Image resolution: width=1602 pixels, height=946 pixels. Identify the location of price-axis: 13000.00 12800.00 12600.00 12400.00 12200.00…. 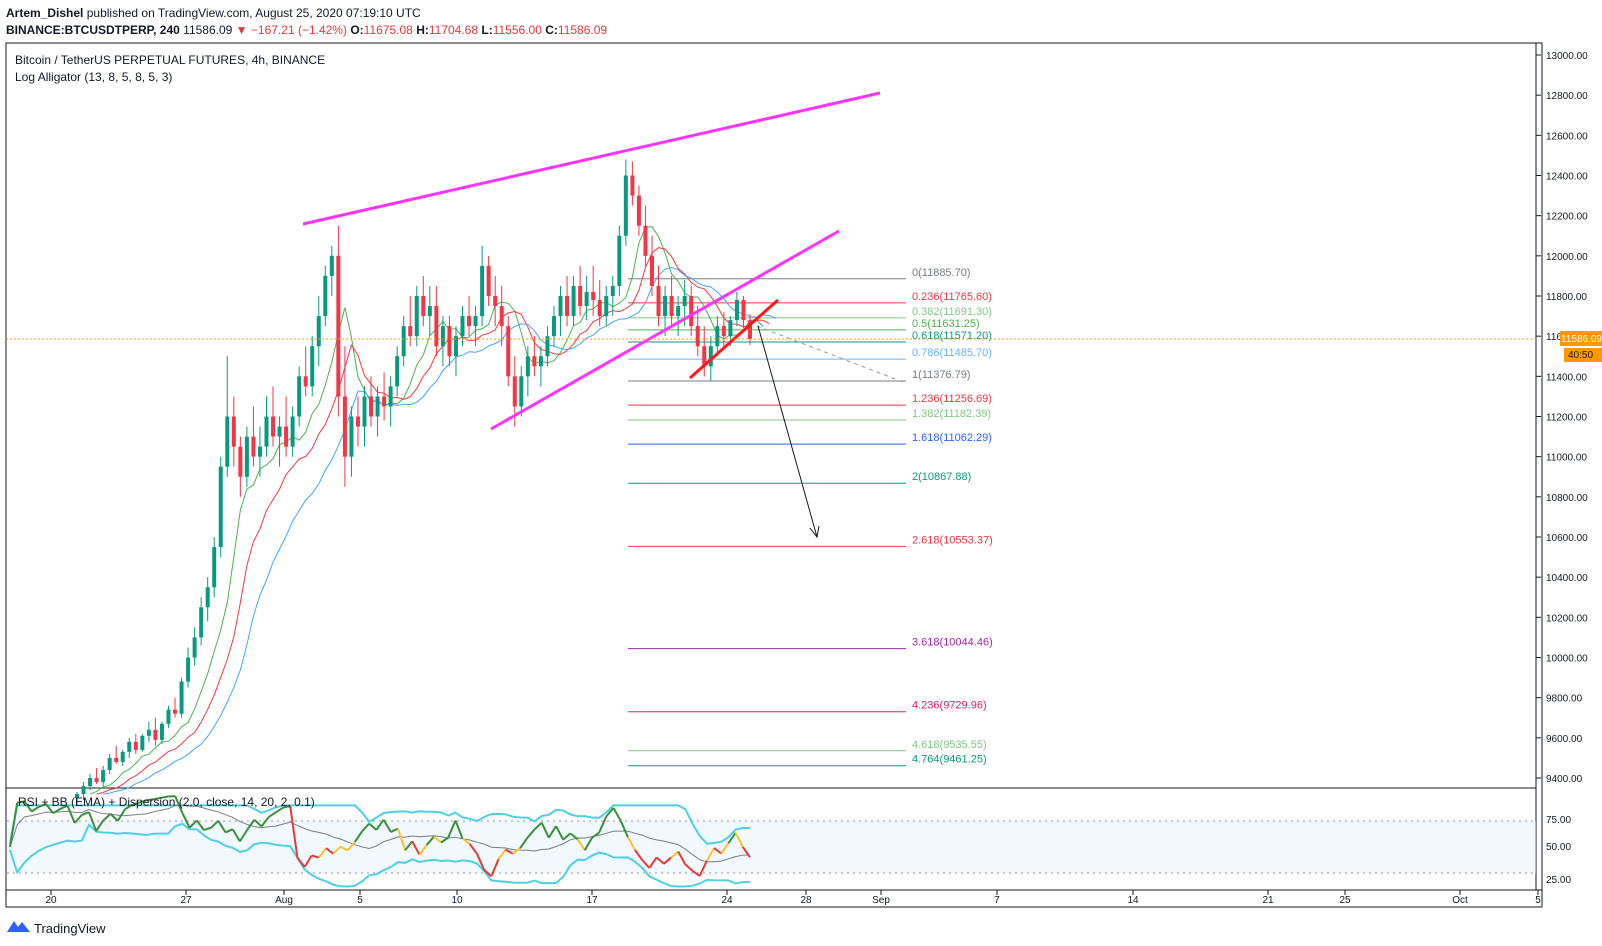
(1562, 468).